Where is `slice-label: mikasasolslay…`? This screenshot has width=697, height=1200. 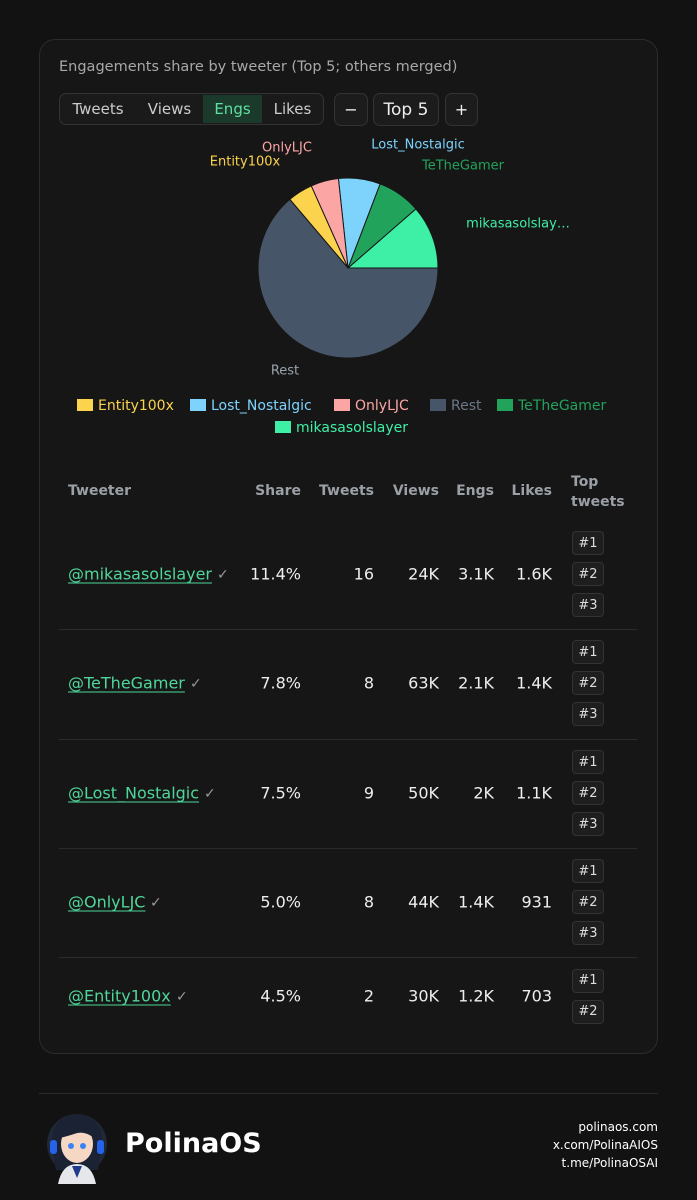 slice-label: mikasasolslay… is located at coordinates (518, 224).